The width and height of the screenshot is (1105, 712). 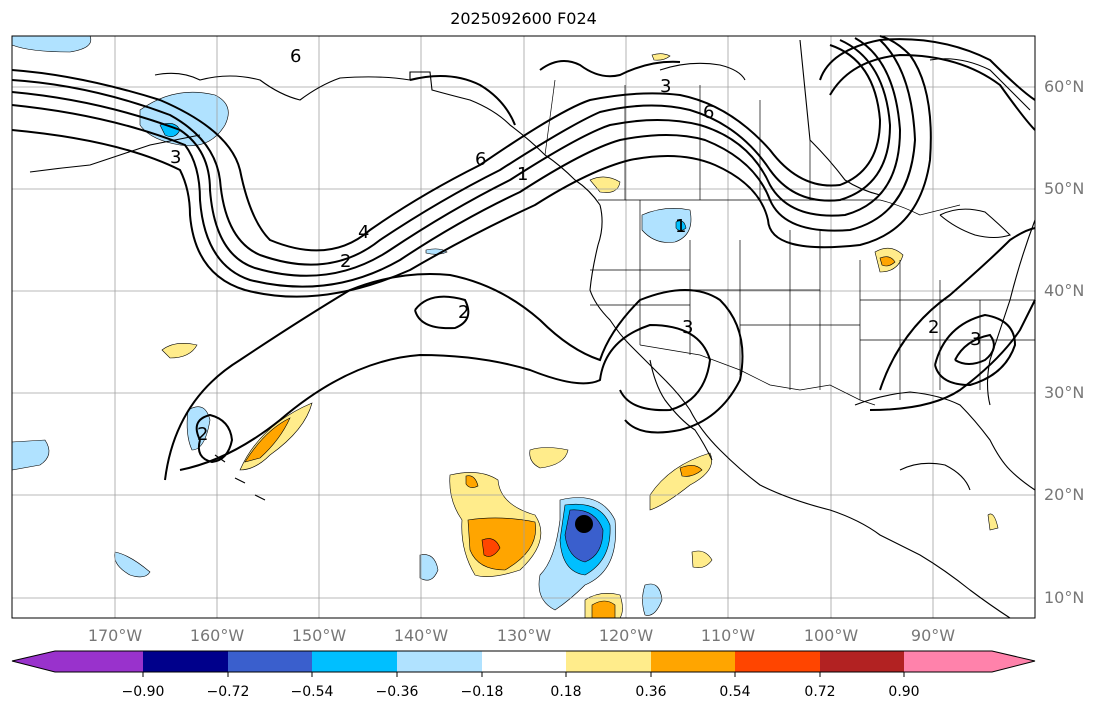 I want to click on fill-neg-nw-corner, so click(x=51, y=44).